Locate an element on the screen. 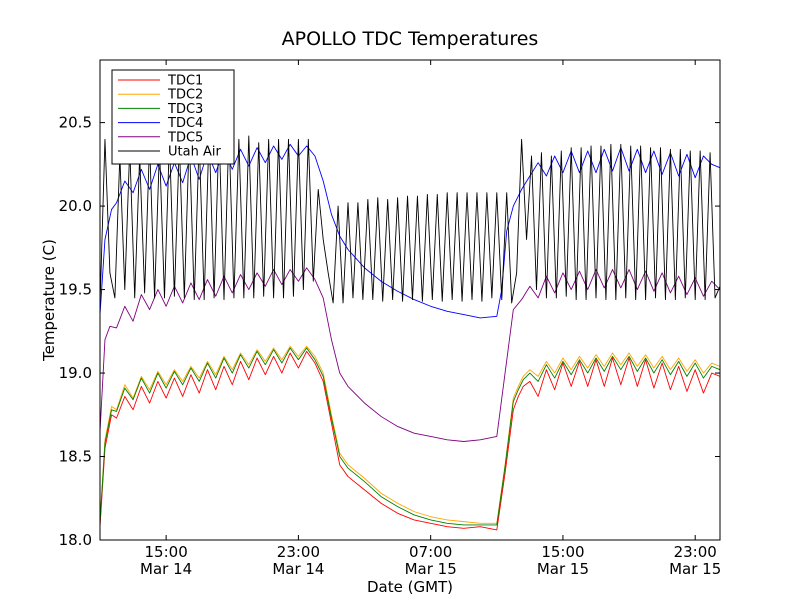  legend-label: Utah Air is located at coordinates (194, 152).